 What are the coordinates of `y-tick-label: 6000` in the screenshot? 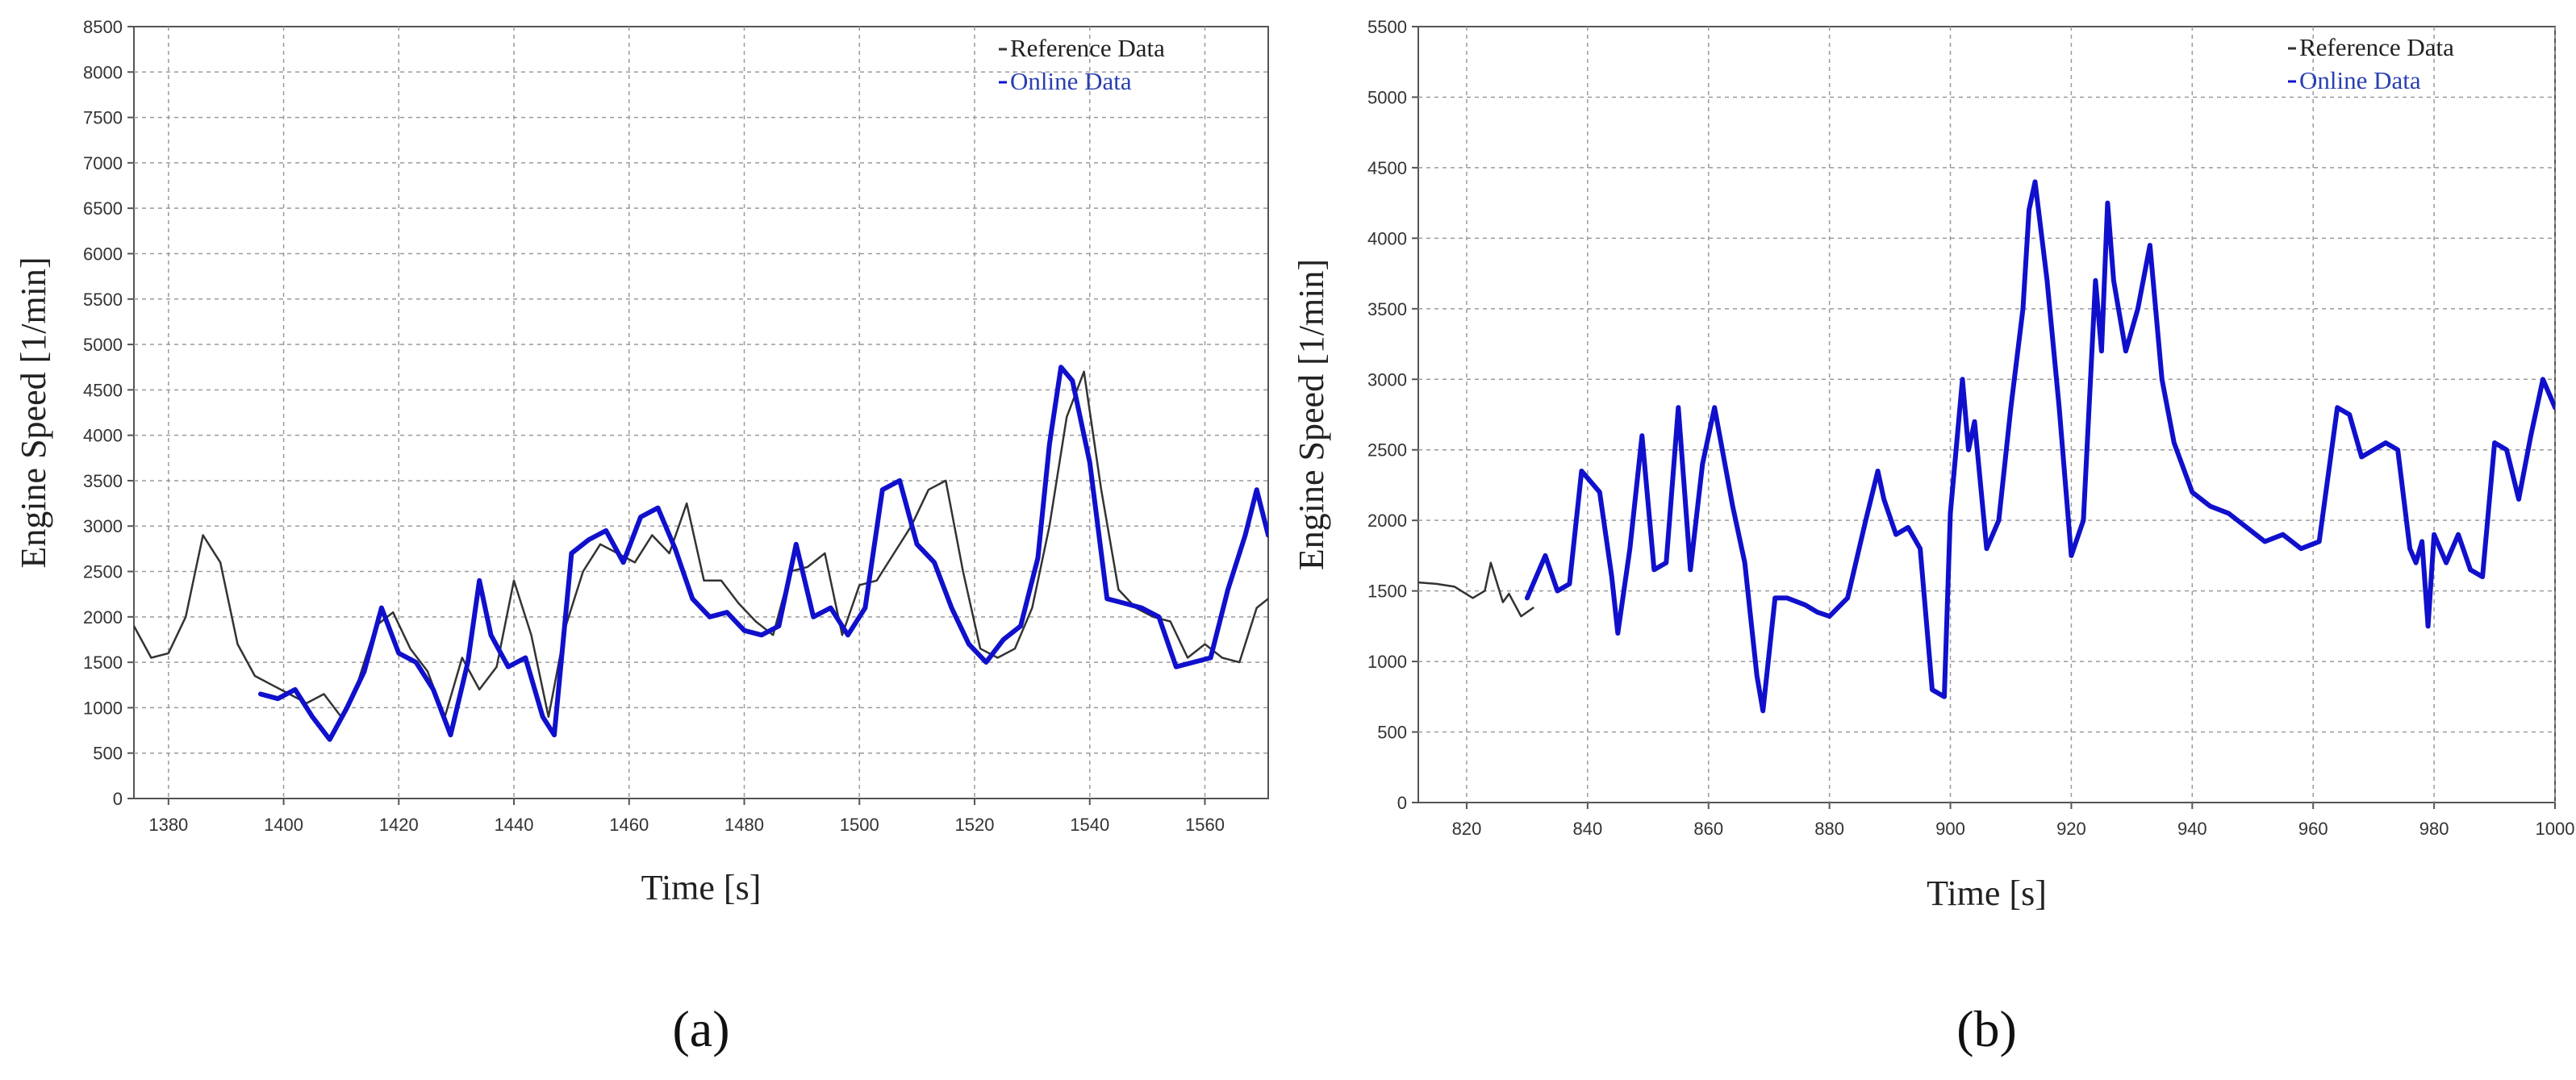 It's located at (103, 254).